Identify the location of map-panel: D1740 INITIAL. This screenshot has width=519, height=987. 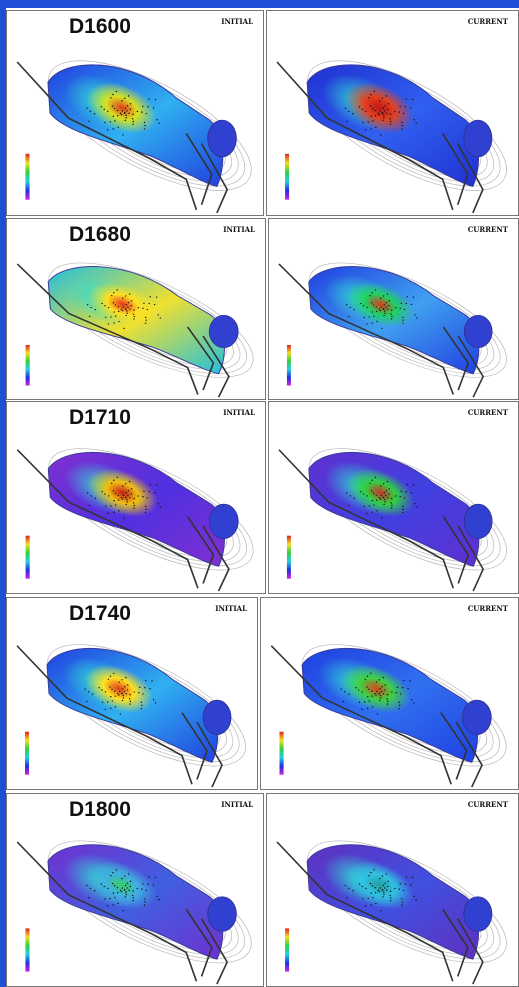
(132, 693).